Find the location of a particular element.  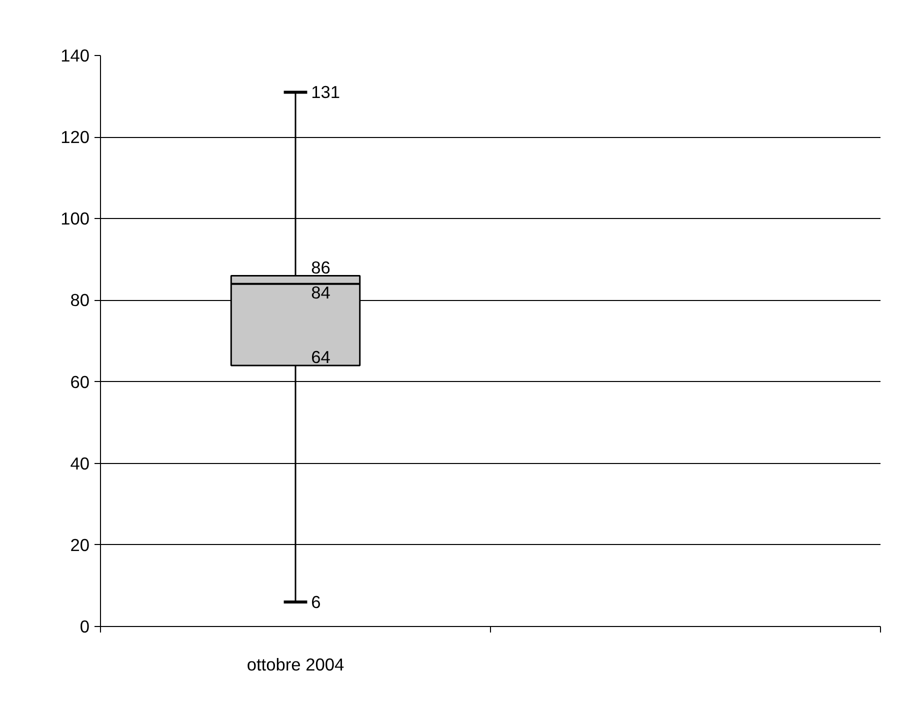

y-tick-label: 80 is located at coordinates (80, 300).